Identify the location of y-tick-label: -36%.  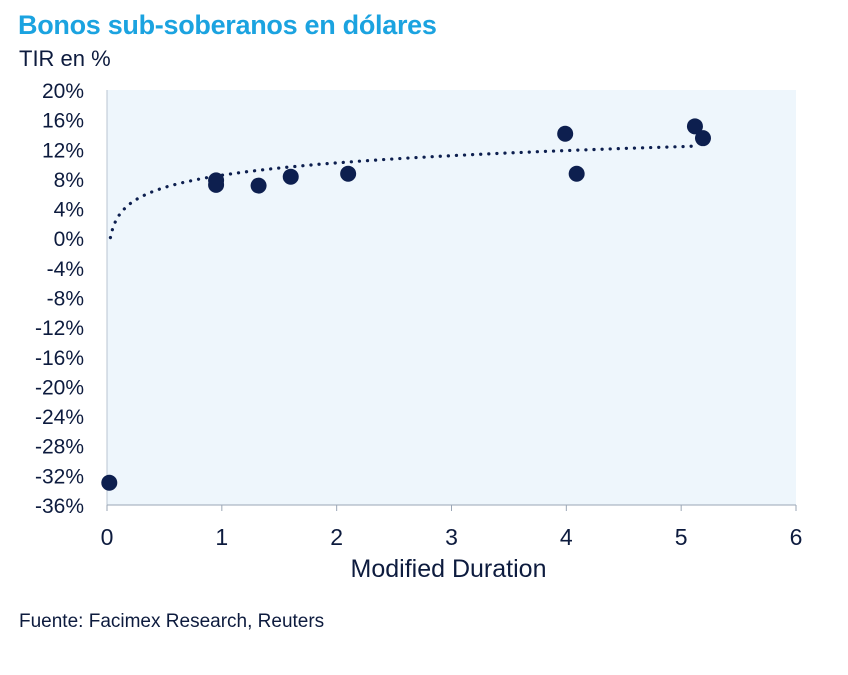
(59, 506).